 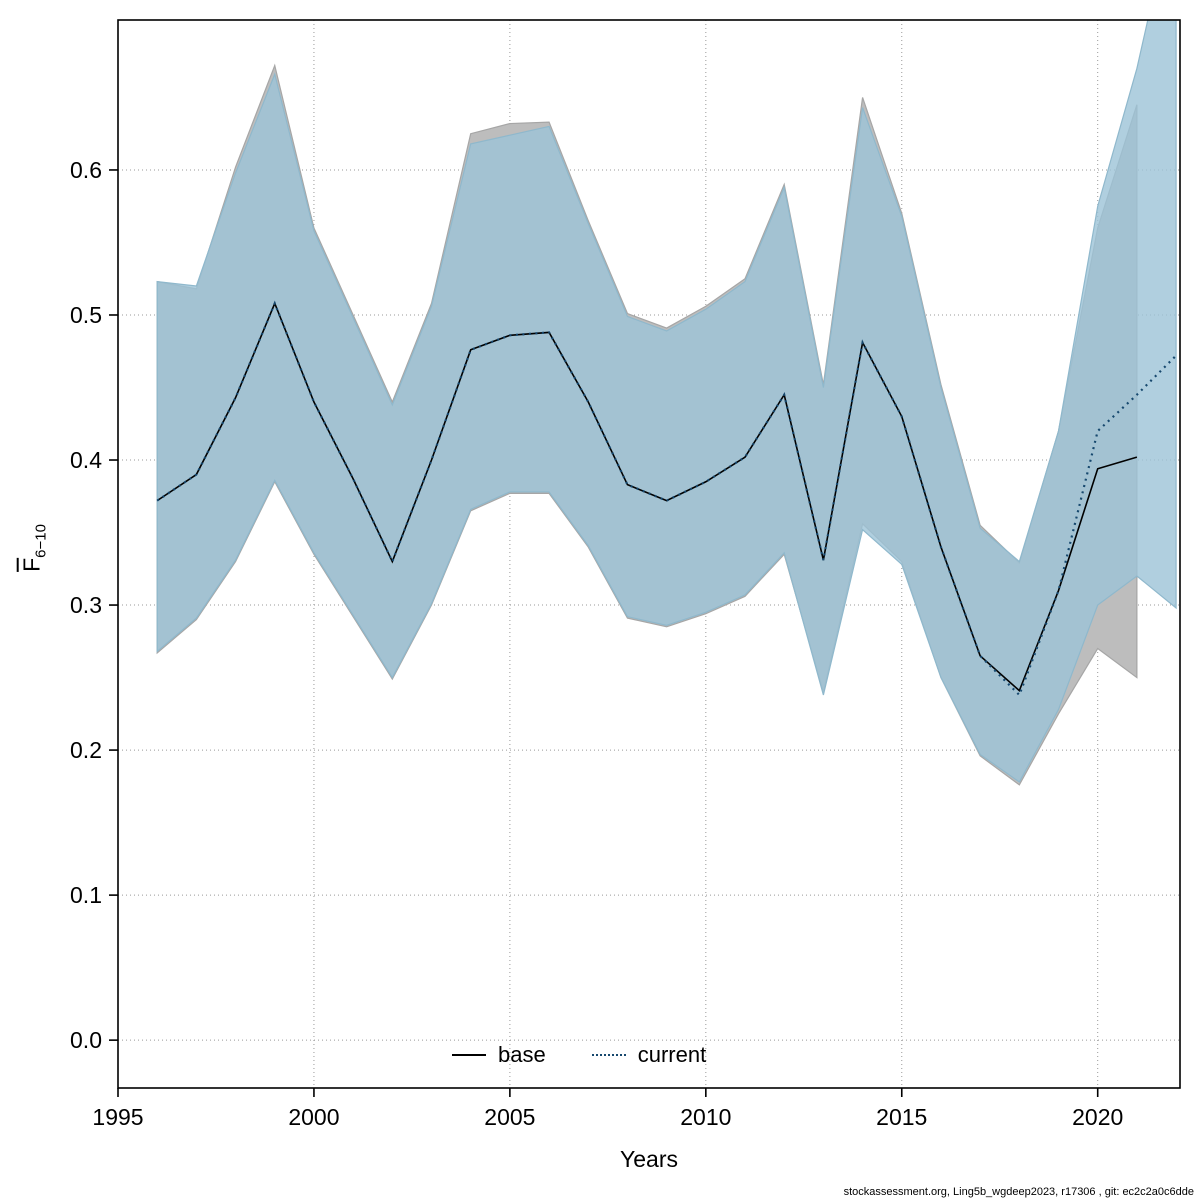 What do you see at coordinates (41, 541) in the screenshot?
I see `y-axis-label-subscript: 6−10` at bounding box center [41, 541].